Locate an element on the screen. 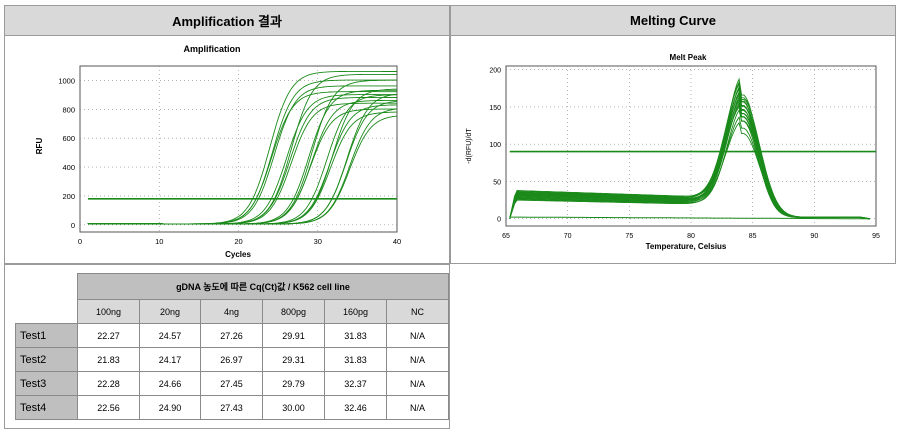 This screenshot has height=434, width=900. amplification-y-tick-label: 0 is located at coordinates (73, 225).